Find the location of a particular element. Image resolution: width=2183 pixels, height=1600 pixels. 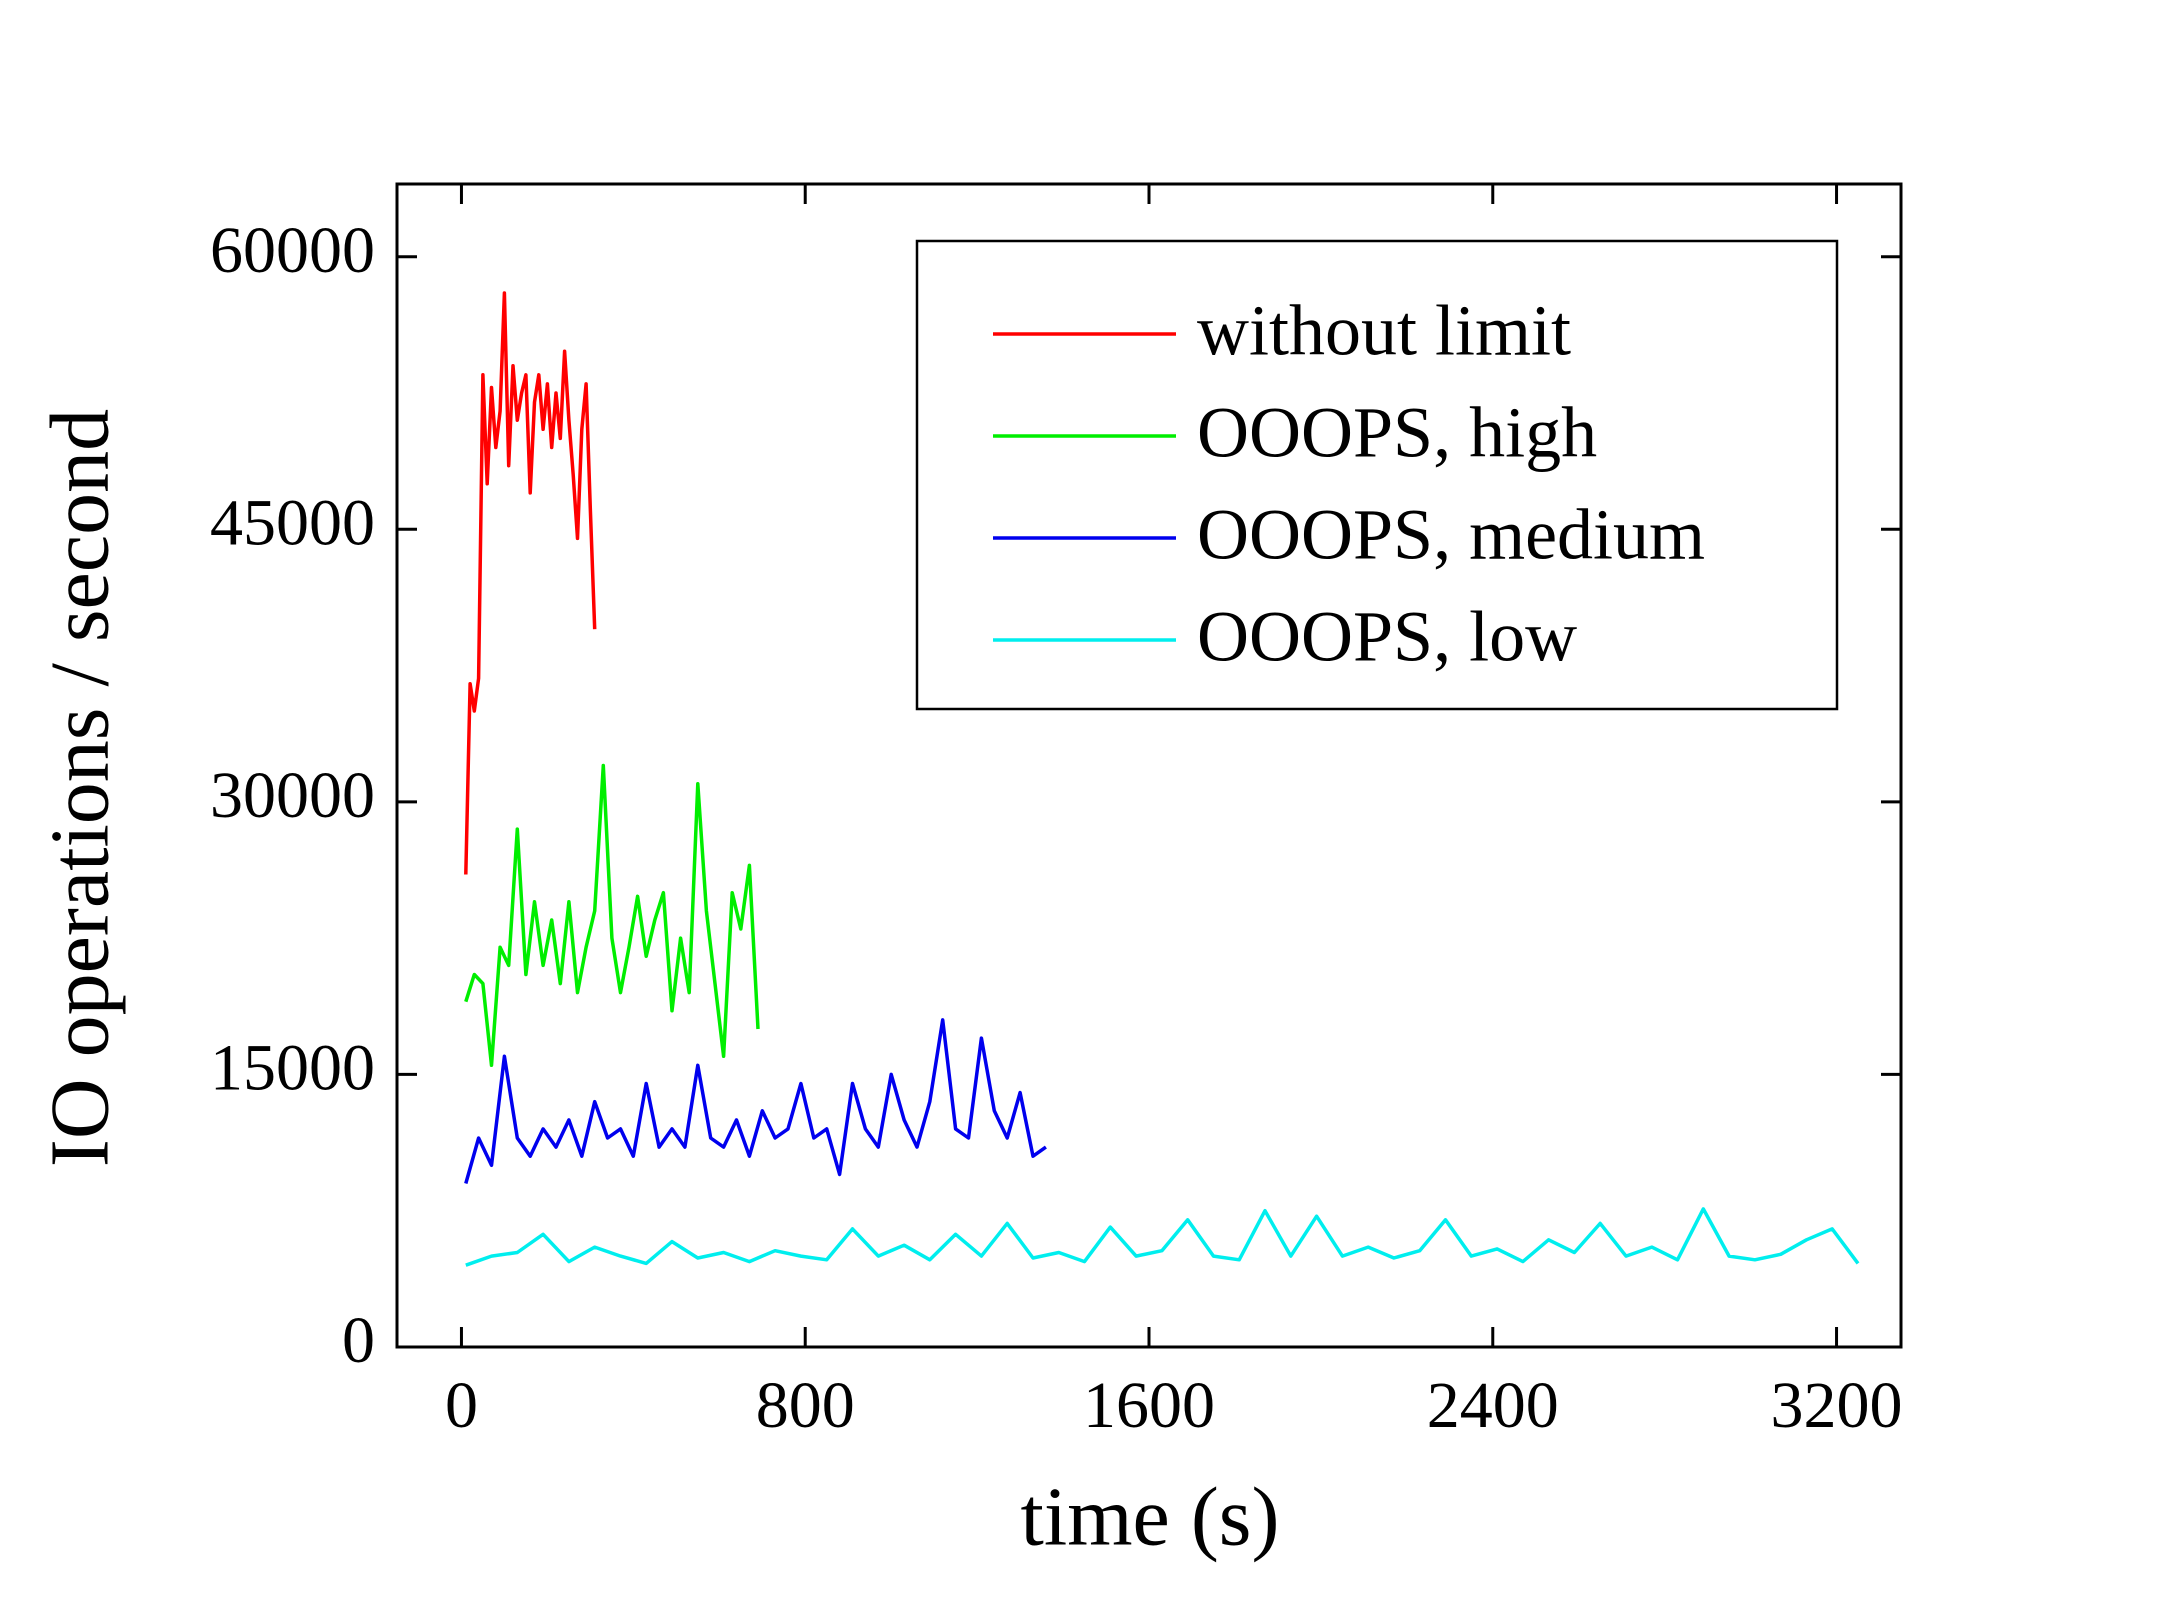

x-tick-label: 3200 is located at coordinates (1837, 1405).